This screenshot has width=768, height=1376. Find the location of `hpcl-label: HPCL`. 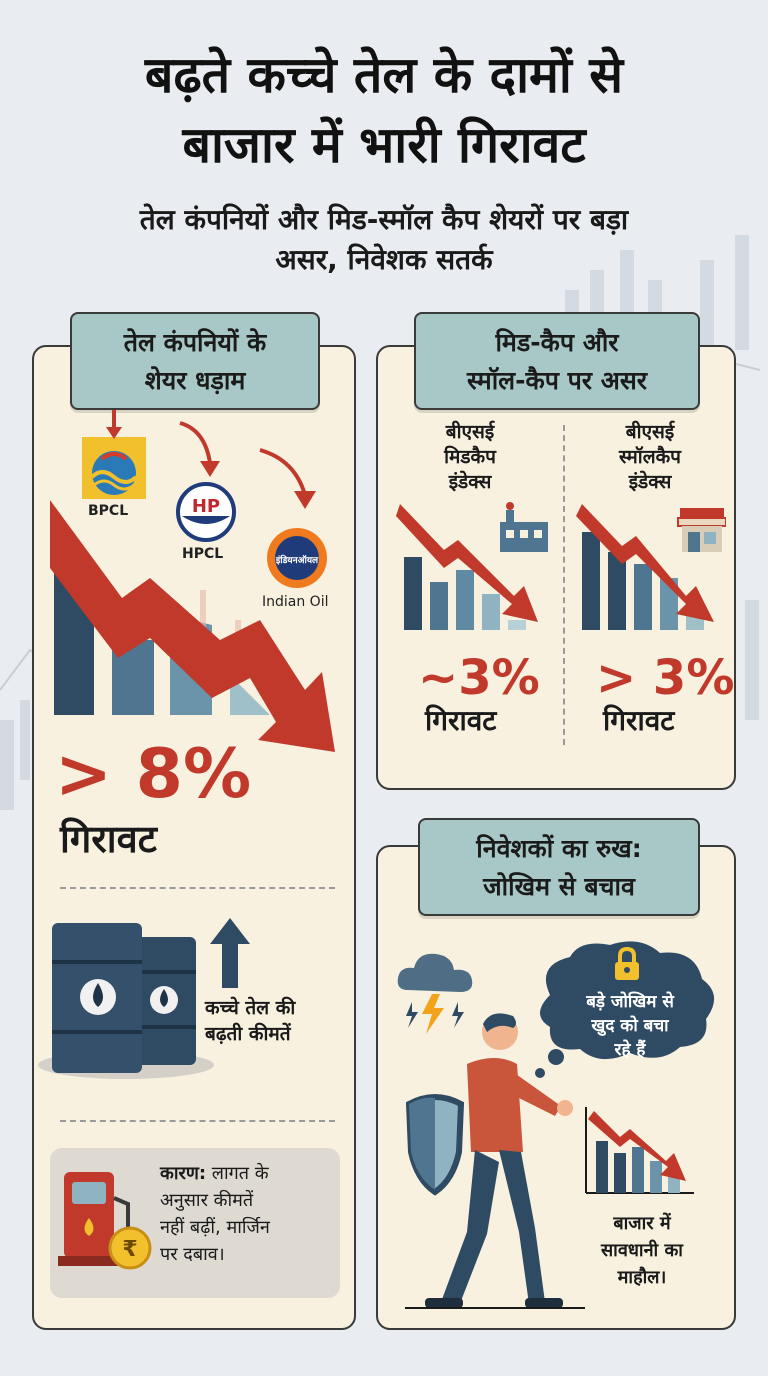

hpcl-label: HPCL is located at coordinates (203, 554).